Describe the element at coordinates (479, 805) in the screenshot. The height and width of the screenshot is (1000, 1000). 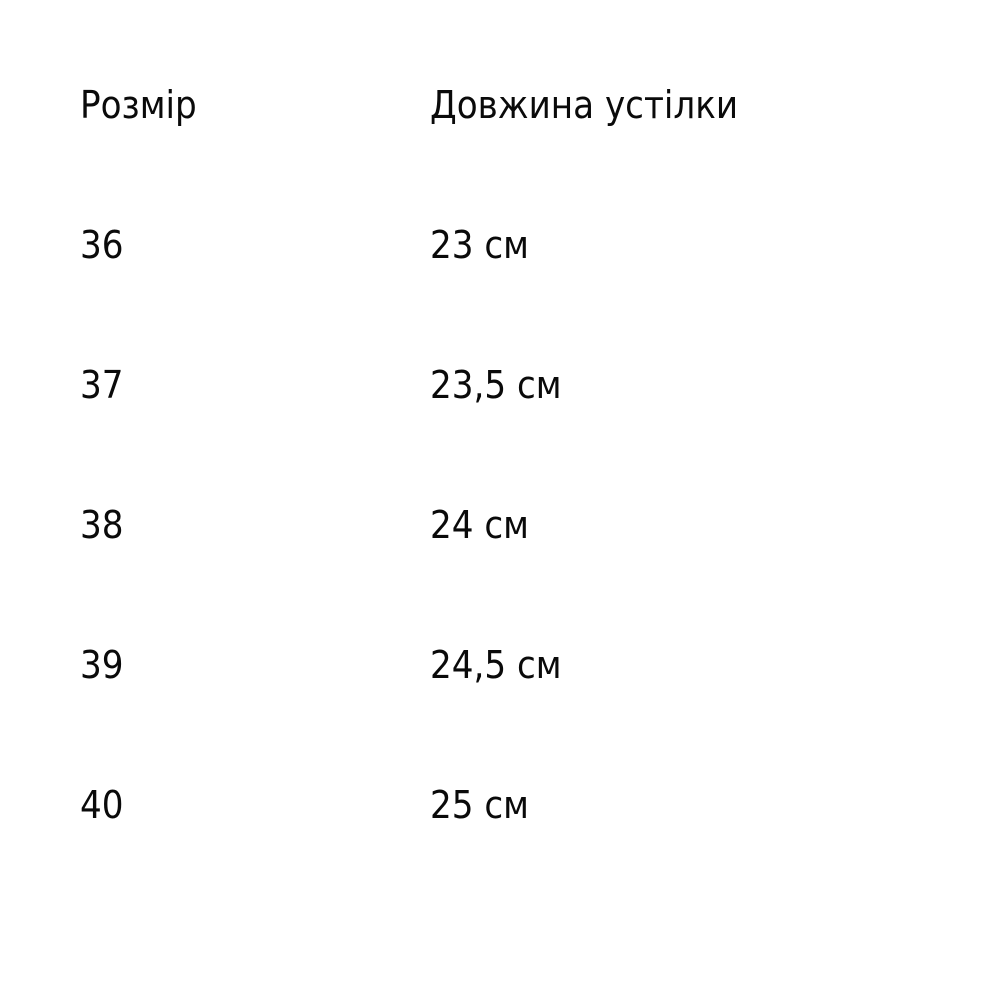
I see `insole-length-cell: 25 см` at that location.